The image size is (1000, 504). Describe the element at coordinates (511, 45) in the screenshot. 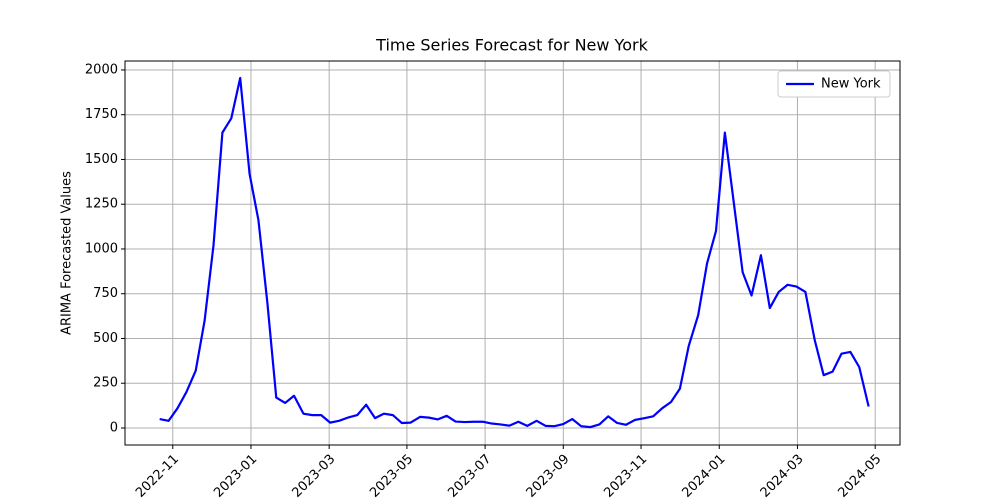

I see `chart-title: Time Series Forecast for New York` at that location.